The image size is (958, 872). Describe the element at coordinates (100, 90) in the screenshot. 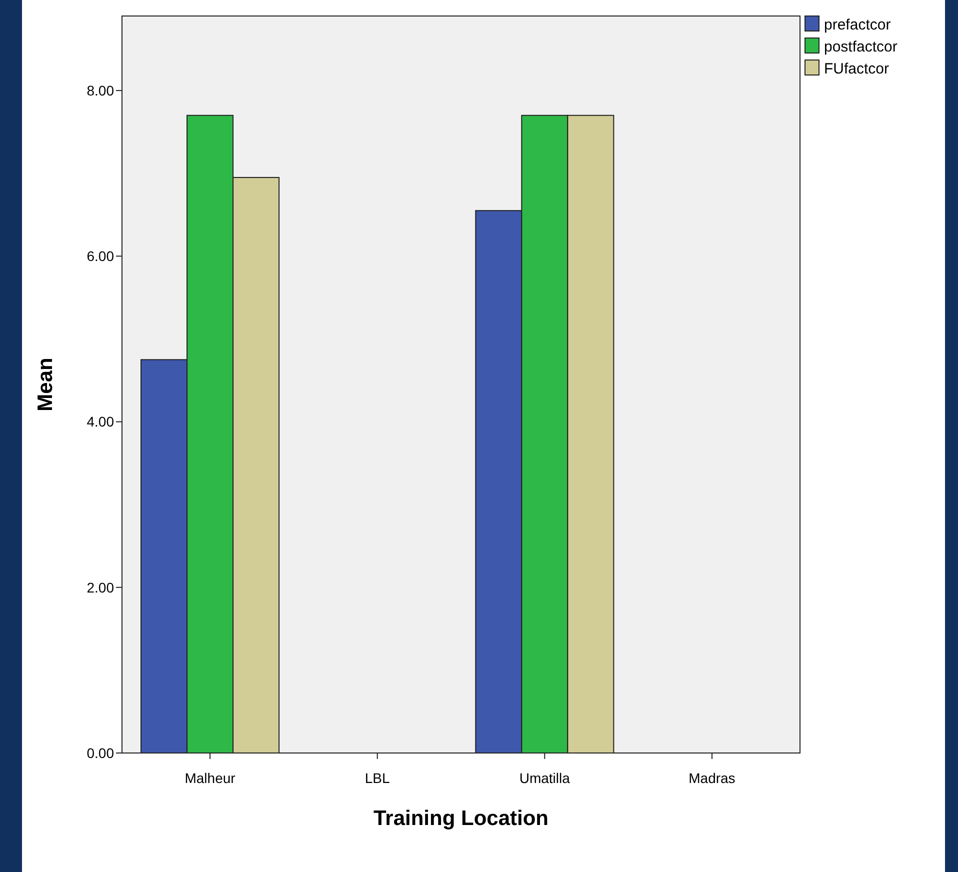

I see `y-tick-label: 8.00` at that location.